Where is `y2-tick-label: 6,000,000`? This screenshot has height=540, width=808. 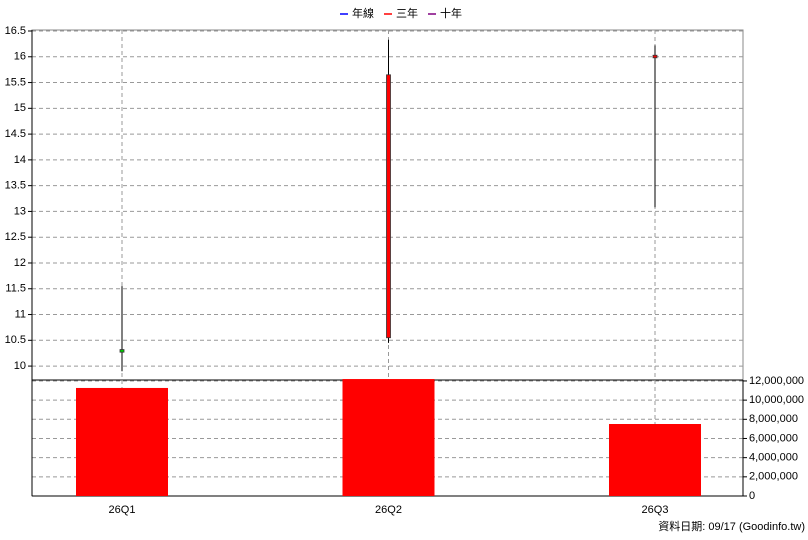 y2-tick-label: 6,000,000 is located at coordinates (773, 438).